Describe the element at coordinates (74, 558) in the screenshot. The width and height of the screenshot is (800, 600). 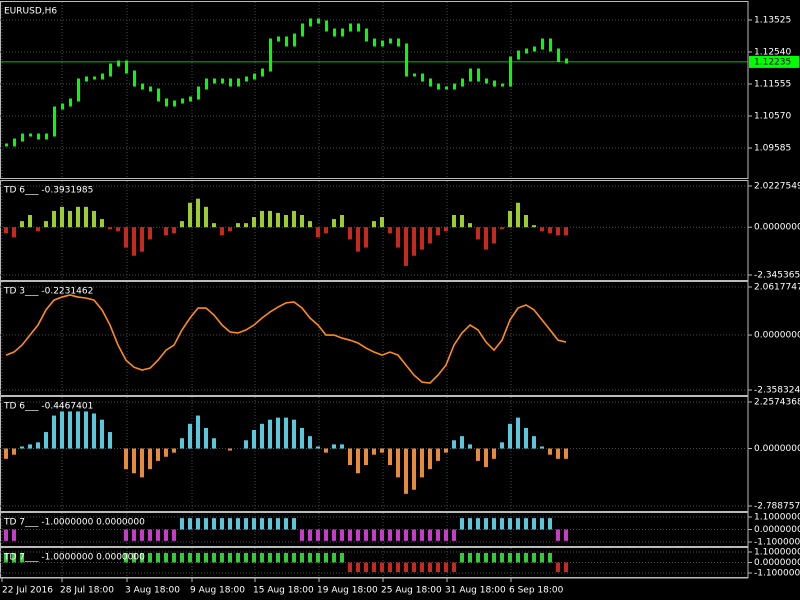
I see `pane-title: TD 7___ -1.0000000 0.0000000` at that location.